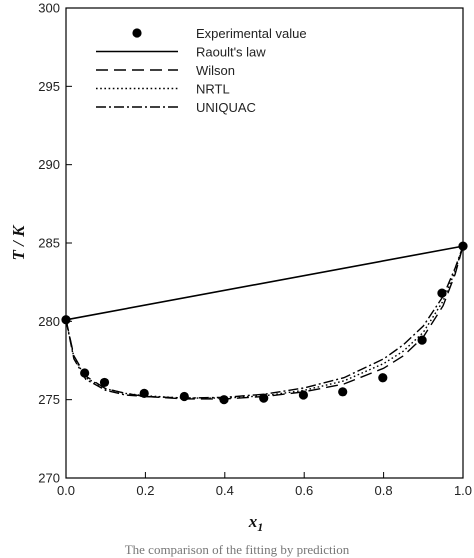 The width and height of the screenshot is (474, 558). What do you see at coordinates (137, 33) in the screenshot?
I see `legend-marker` at bounding box center [137, 33].